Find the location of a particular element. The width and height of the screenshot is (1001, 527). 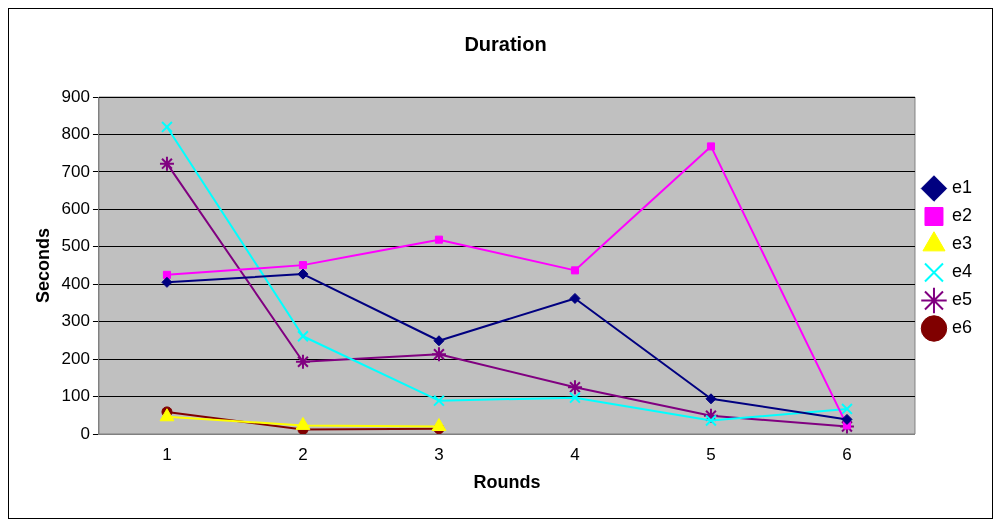

y-tick-label: 0 is located at coordinates (85, 433).